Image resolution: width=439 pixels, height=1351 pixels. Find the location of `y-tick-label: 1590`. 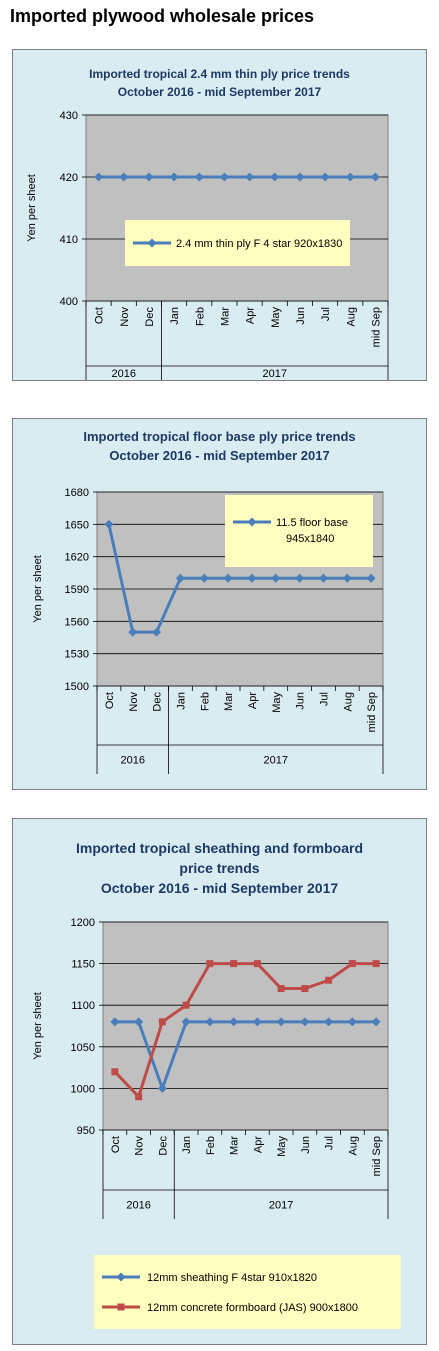

y-tick-label: 1590 is located at coordinates (77, 590).